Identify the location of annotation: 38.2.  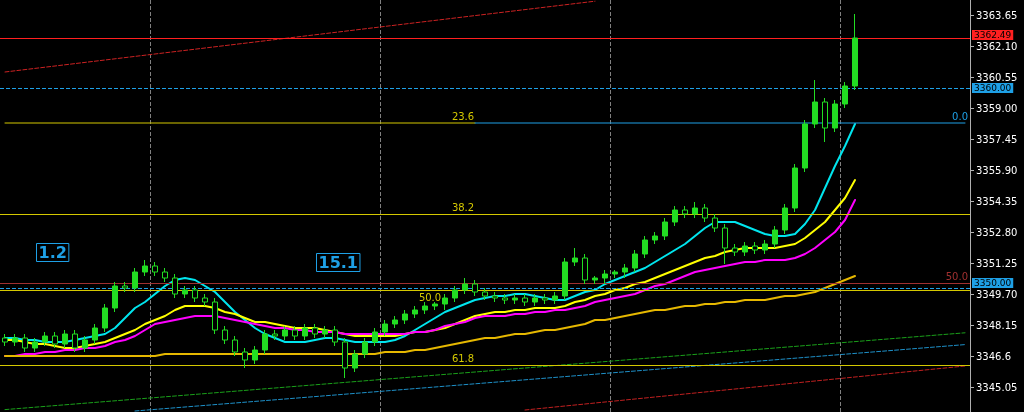
(463, 207).